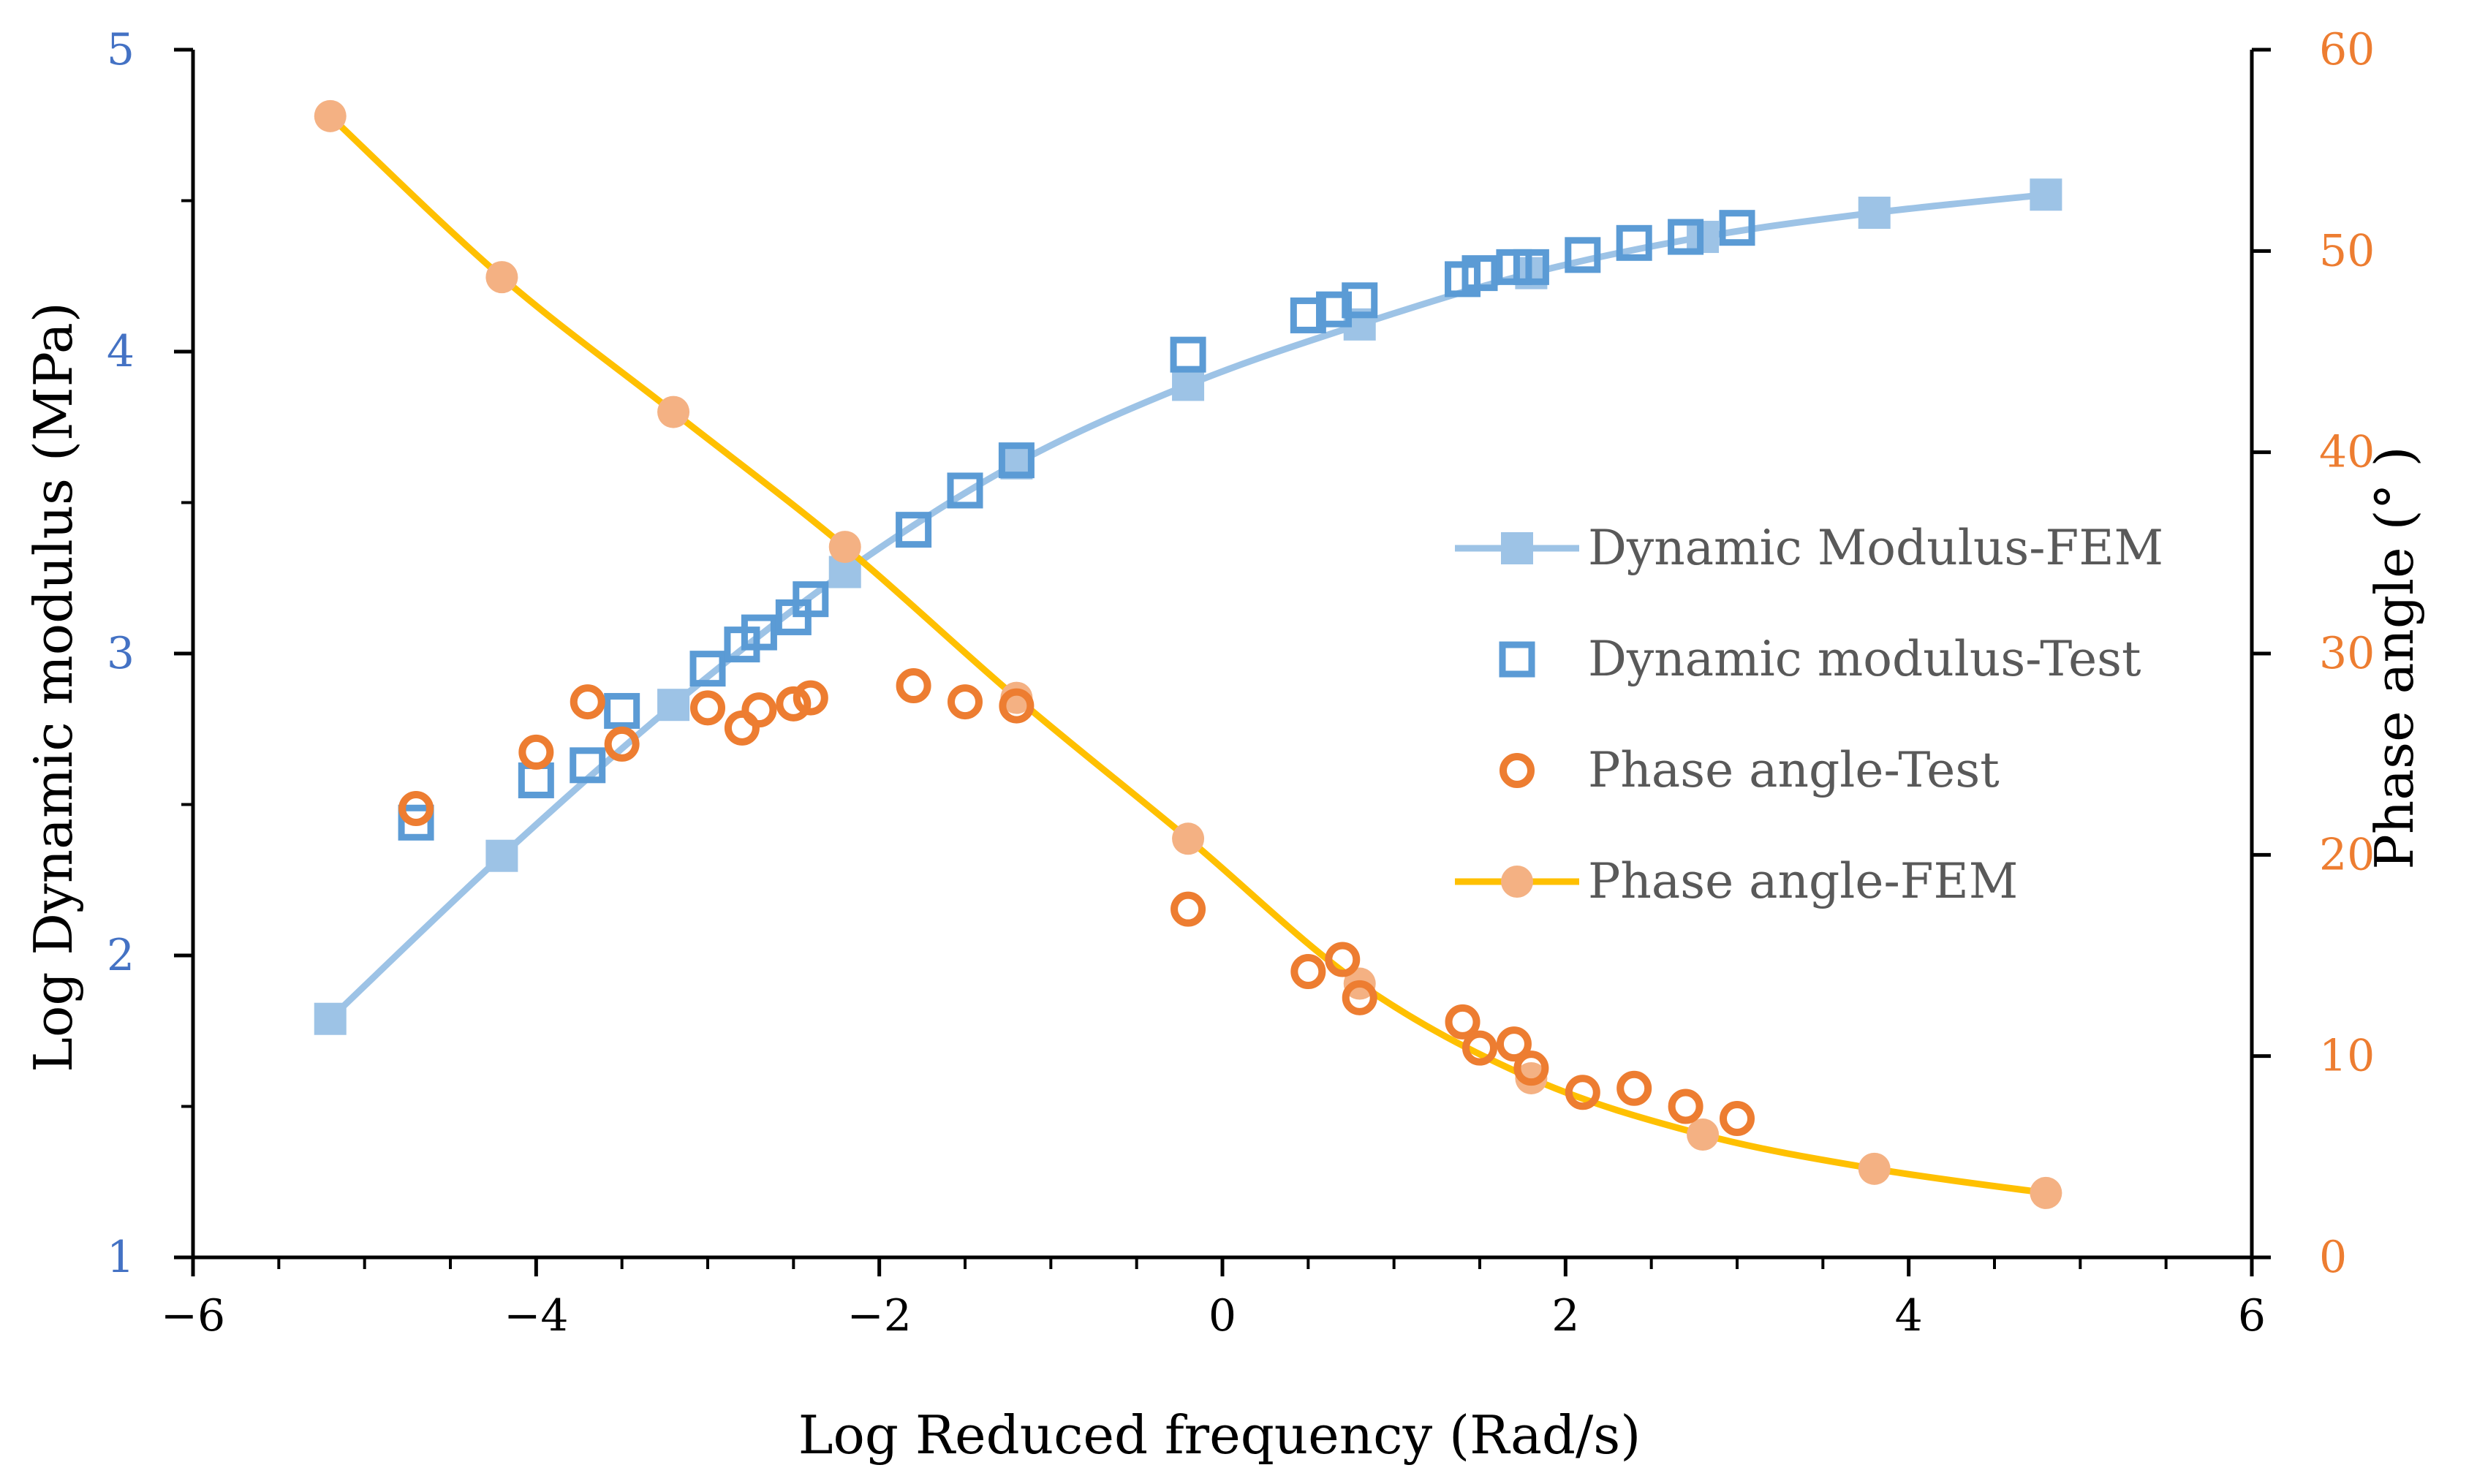 The height and width of the screenshot is (1484, 2477). What do you see at coordinates (1222, 1315) in the screenshot?
I see `x-tick-label: 0` at bounding box center [1222, 1315].